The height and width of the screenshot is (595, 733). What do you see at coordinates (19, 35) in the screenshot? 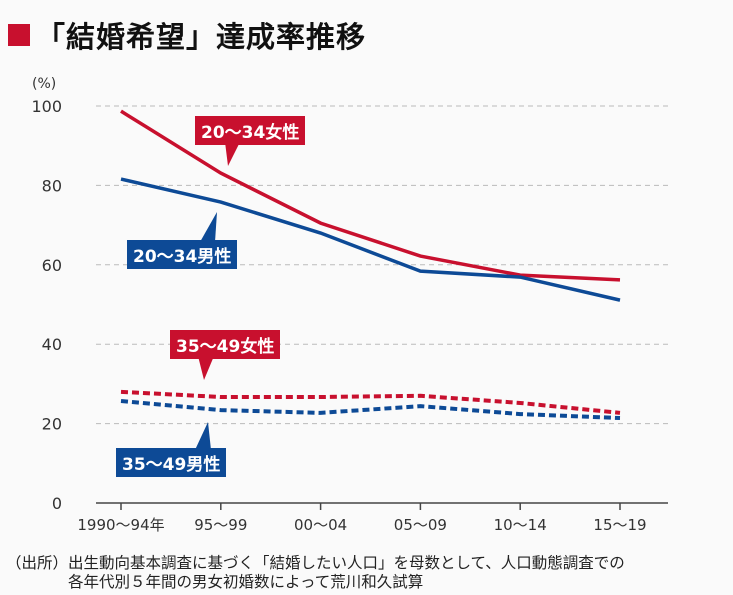
I see `title-marker` at bounding box center [19, 35].